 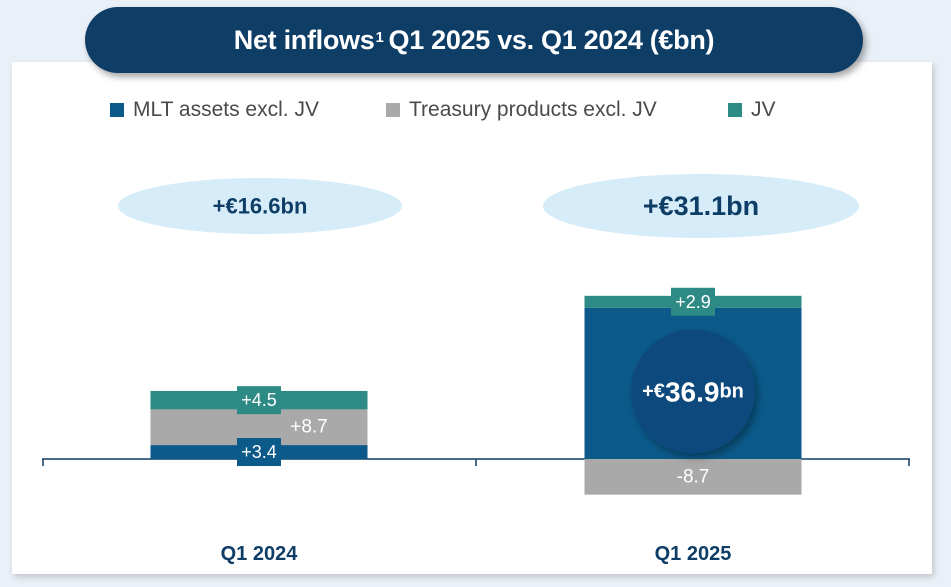 I want to click on legend-swatch-mlt, so click(x=117, y=110).